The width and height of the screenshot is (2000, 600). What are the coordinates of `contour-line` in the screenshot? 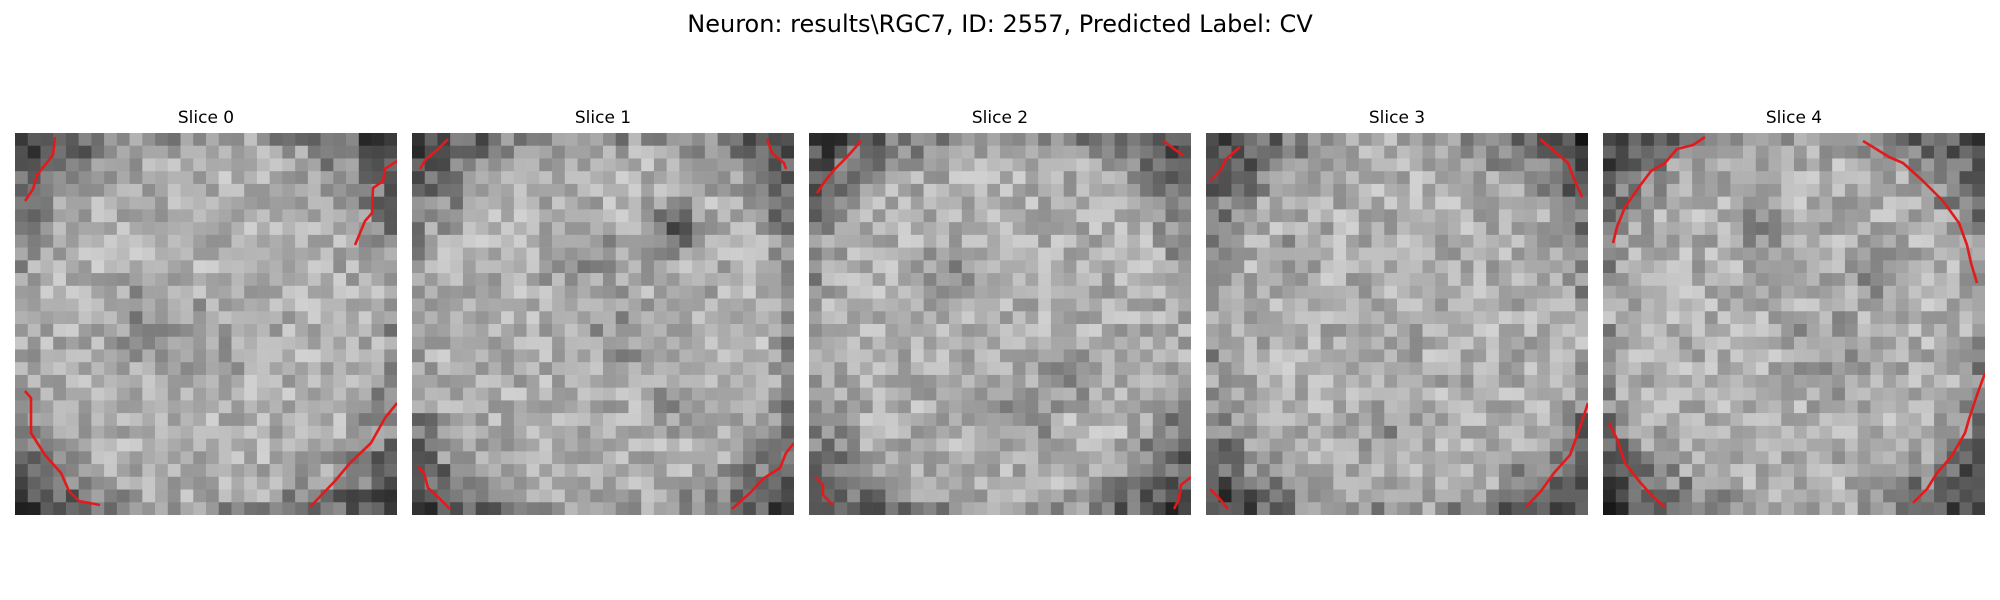 It's located at (762, 476).